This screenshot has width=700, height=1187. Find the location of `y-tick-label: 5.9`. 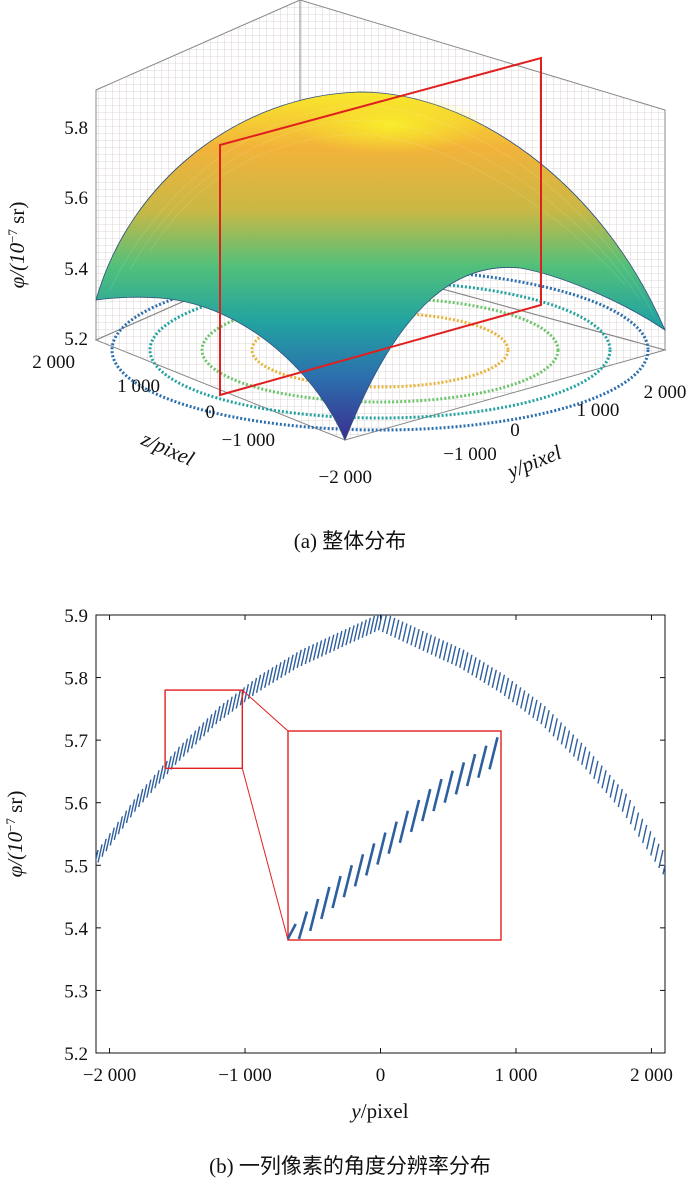

y-tick-label: 5.9 is located at coordinates (76, 616).